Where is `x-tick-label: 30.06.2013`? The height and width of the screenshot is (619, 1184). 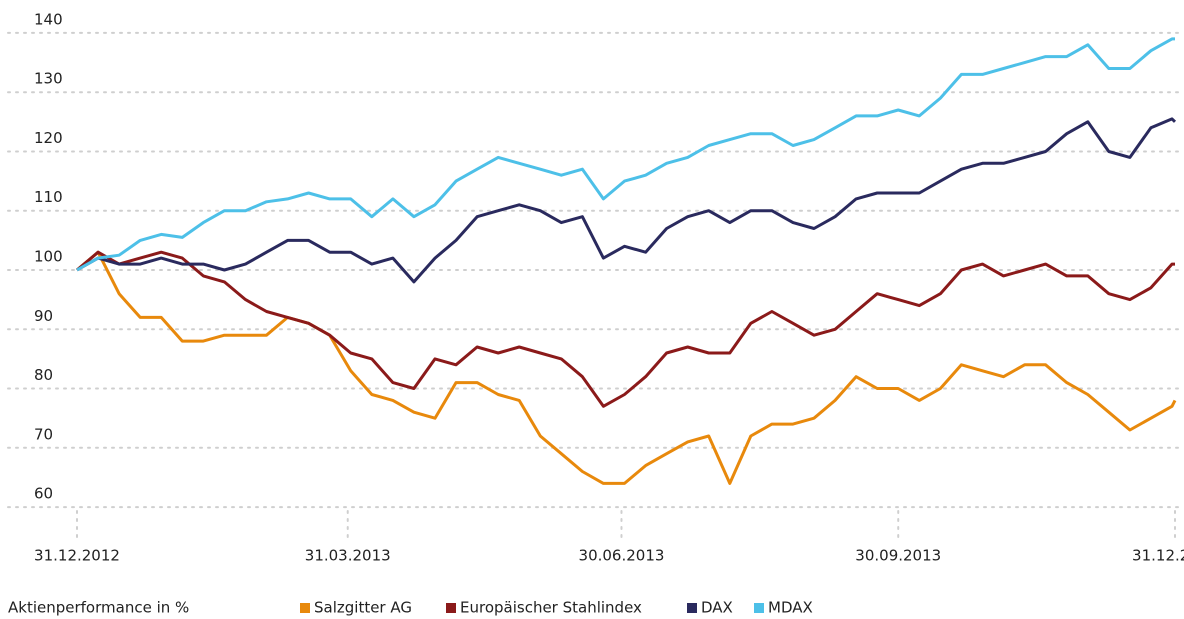
x-tick-label: 30.06.2013 is located at coordinates (622, 556).